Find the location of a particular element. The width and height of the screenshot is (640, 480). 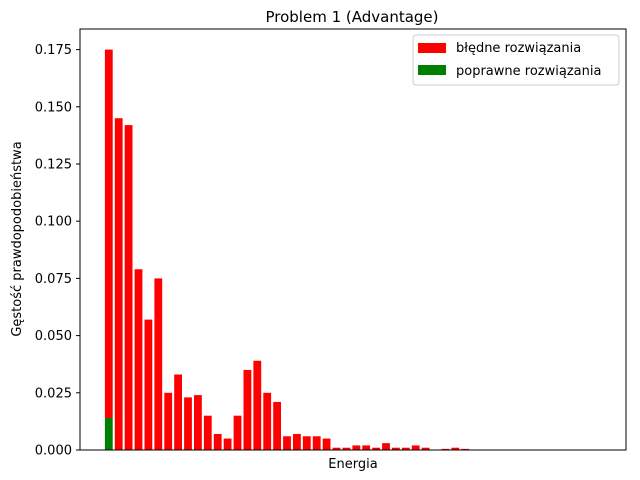

x-axis-title: Energia is located at coordinates (352, 464).